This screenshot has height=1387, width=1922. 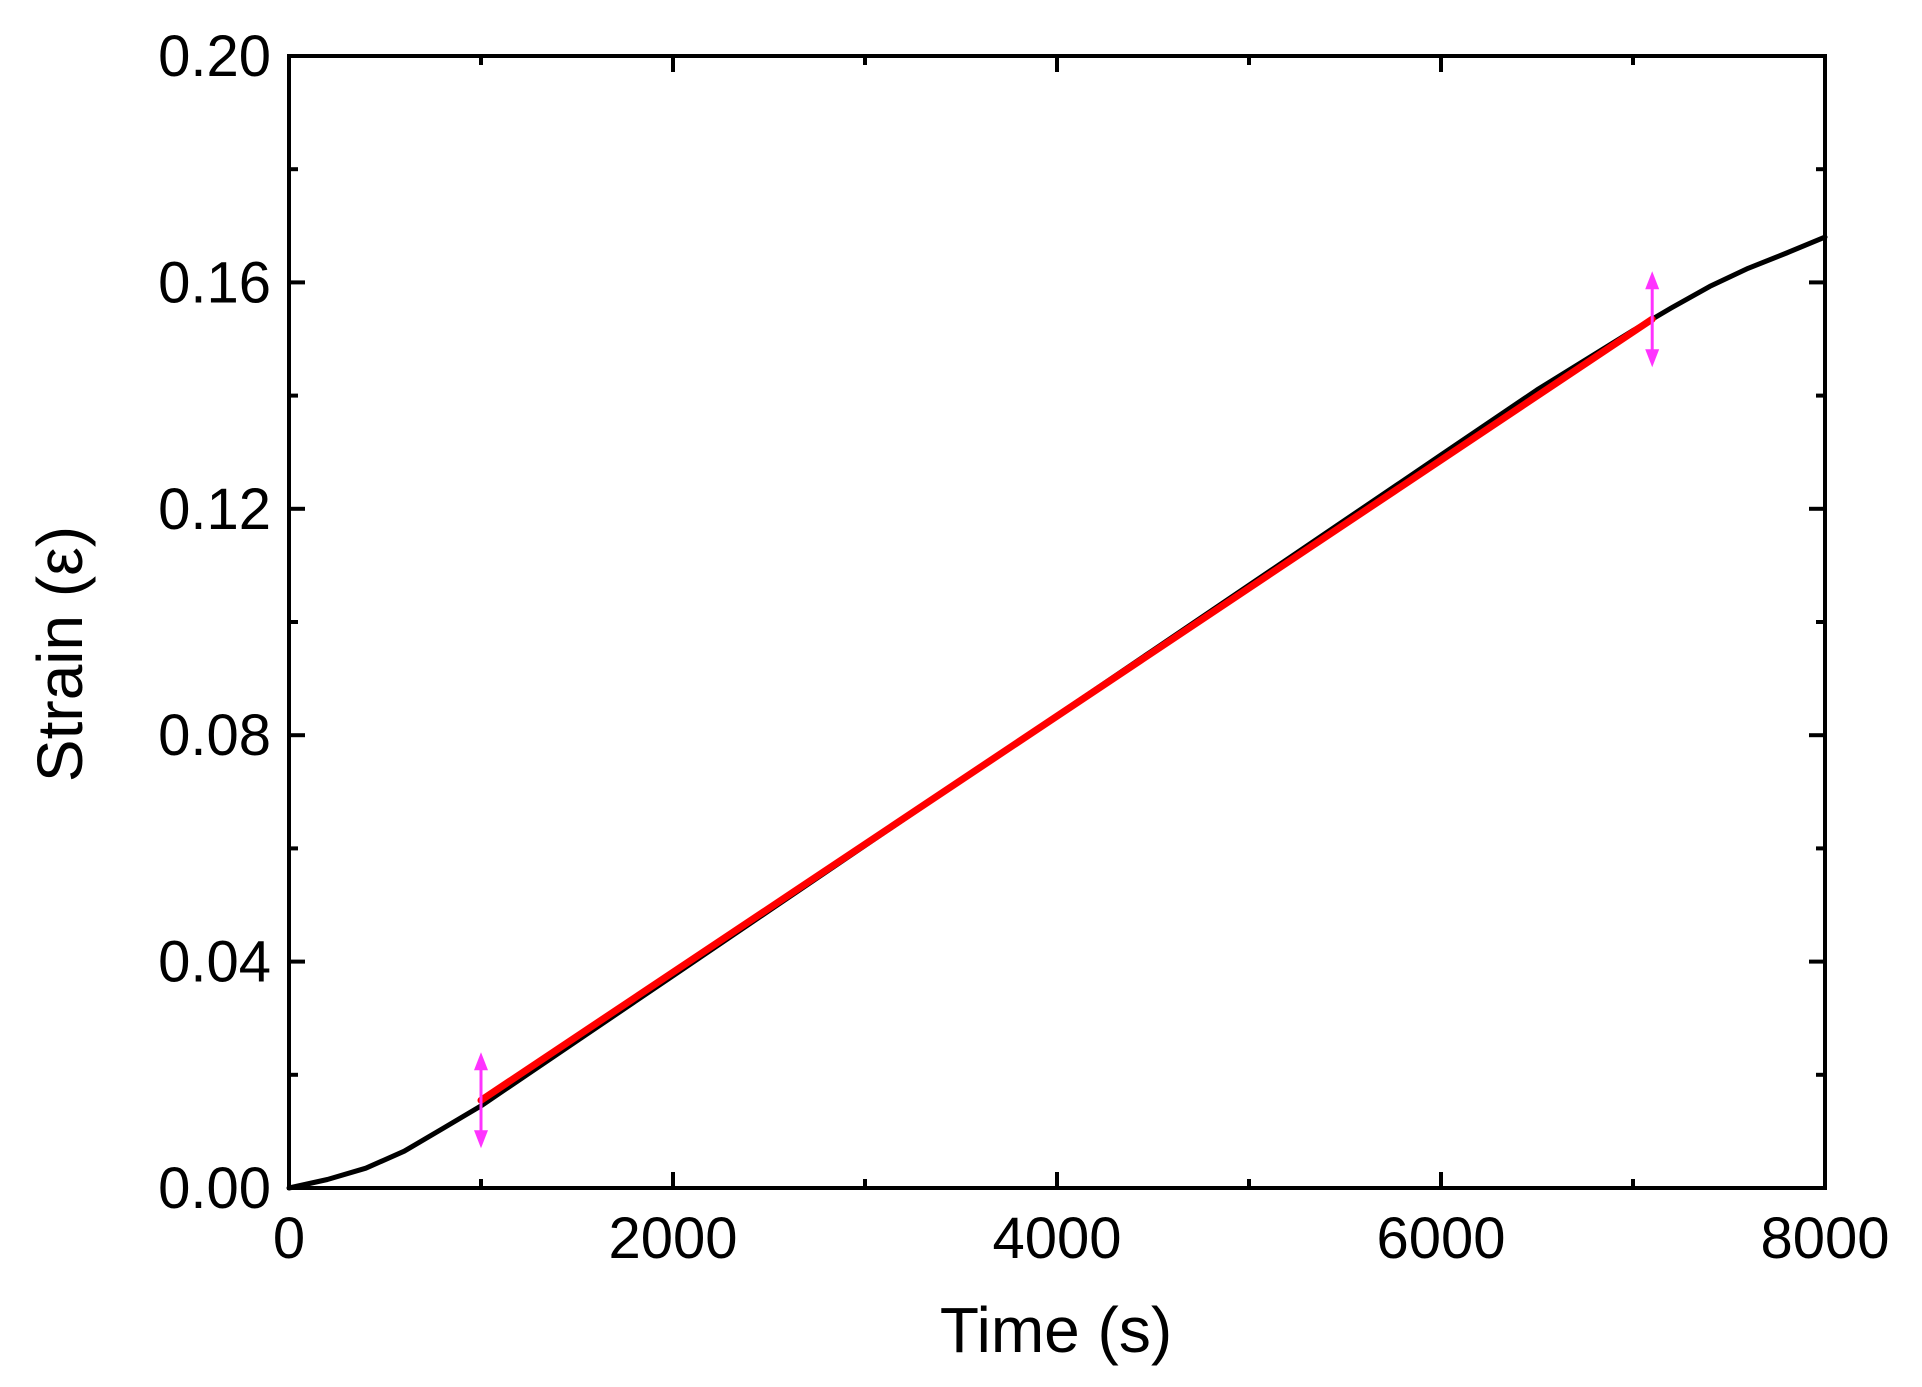 I want to click on x-tick-label: 6000, so click(x=1440, y=1238).